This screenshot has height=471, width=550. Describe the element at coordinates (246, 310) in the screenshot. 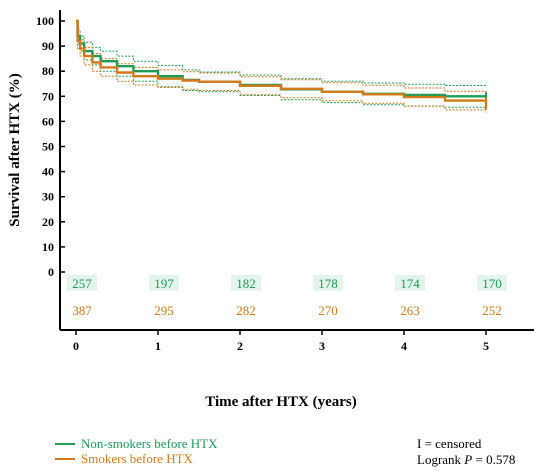

I see `risk-number-smokers-2: 282` at that location.